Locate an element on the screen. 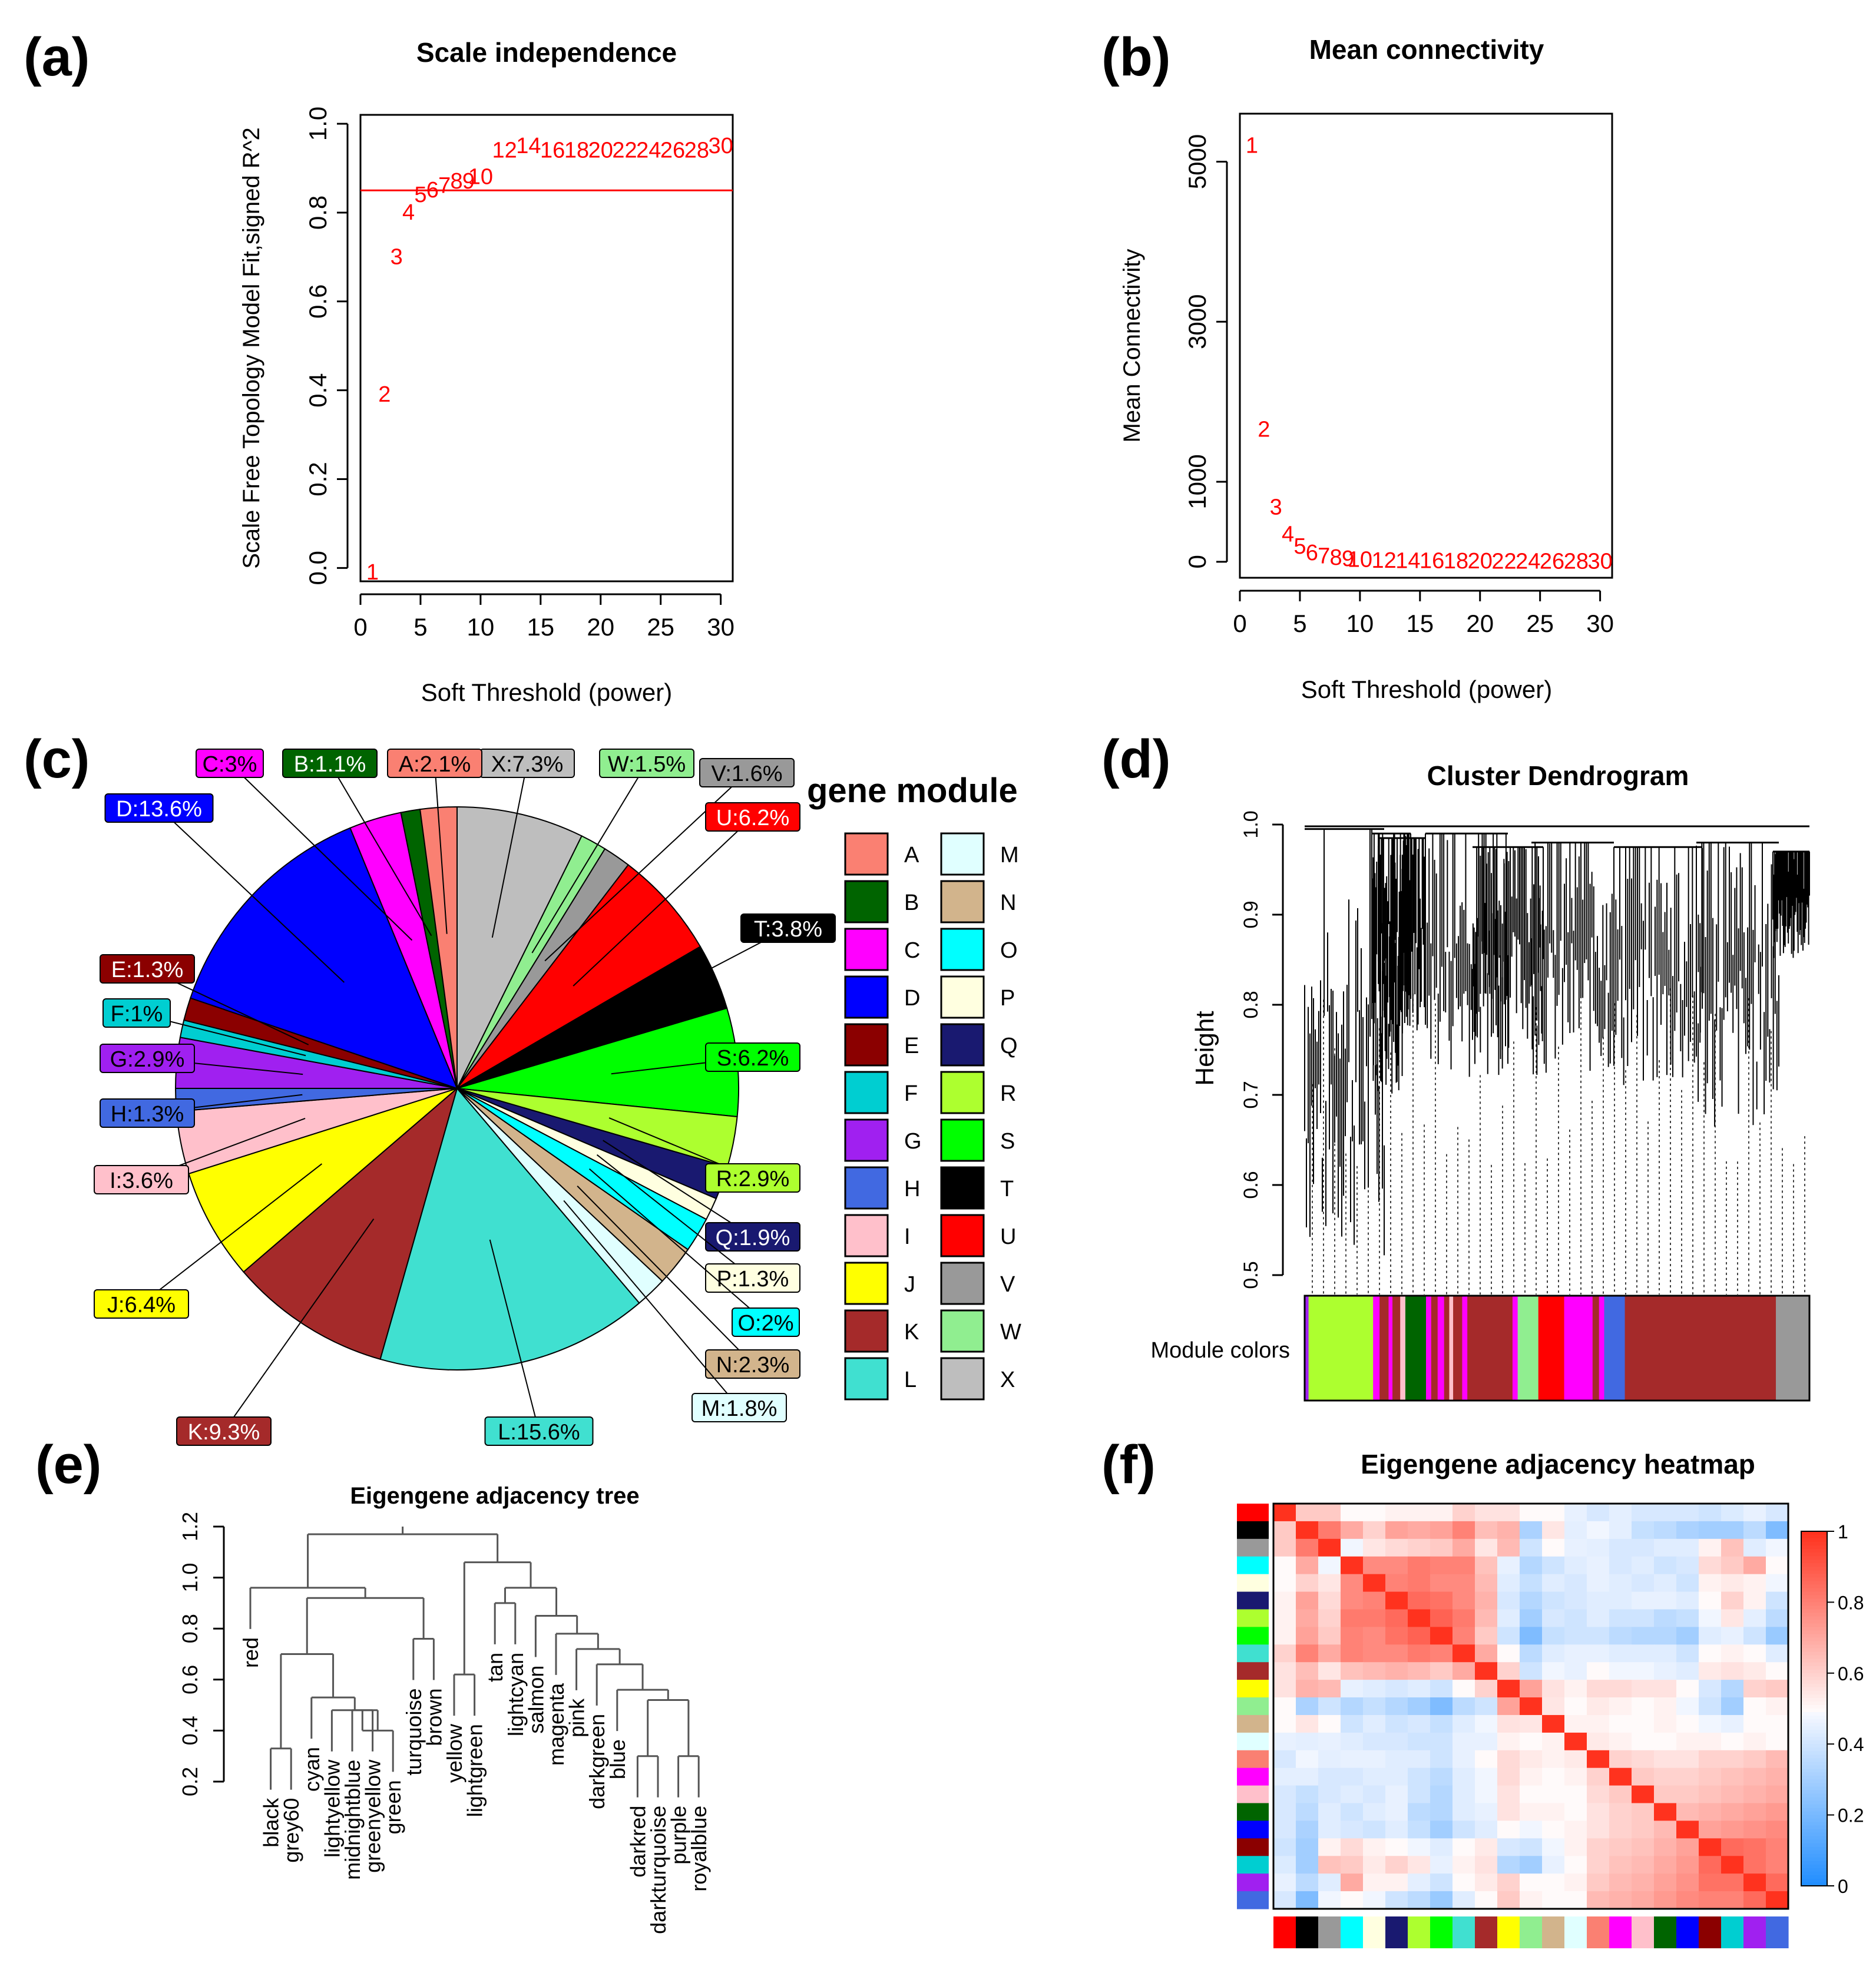  panel-b-y-tick-label: 1000 is located at coordinates (1197, 481).